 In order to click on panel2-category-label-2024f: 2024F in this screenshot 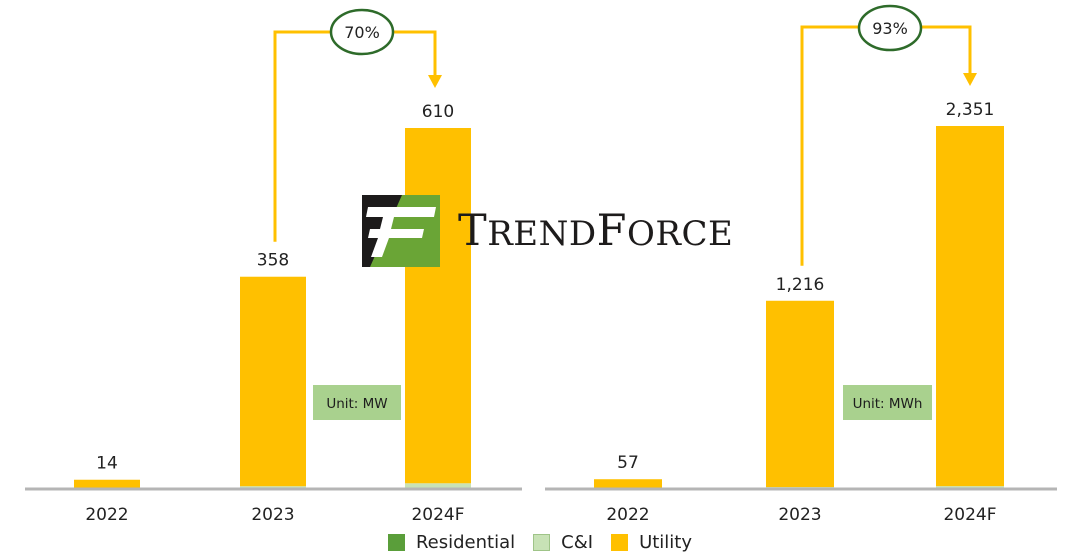, I will do `click(969, 515)`.